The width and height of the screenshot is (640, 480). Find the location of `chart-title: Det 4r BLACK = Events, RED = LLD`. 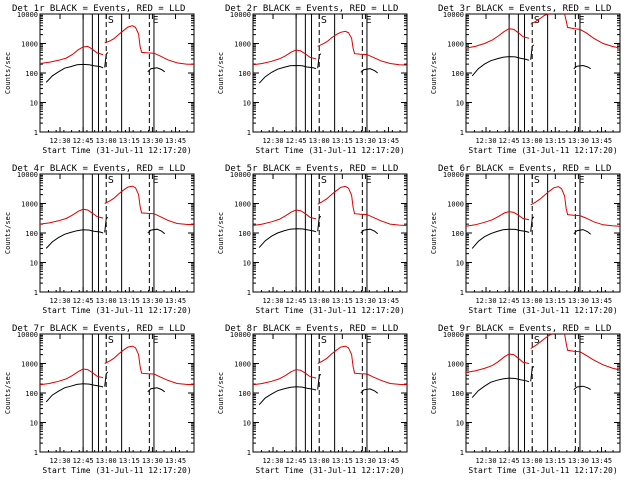

chart-title: Det 4r BLACK = Events, RED = LLD is located at coordinates (98, 169).